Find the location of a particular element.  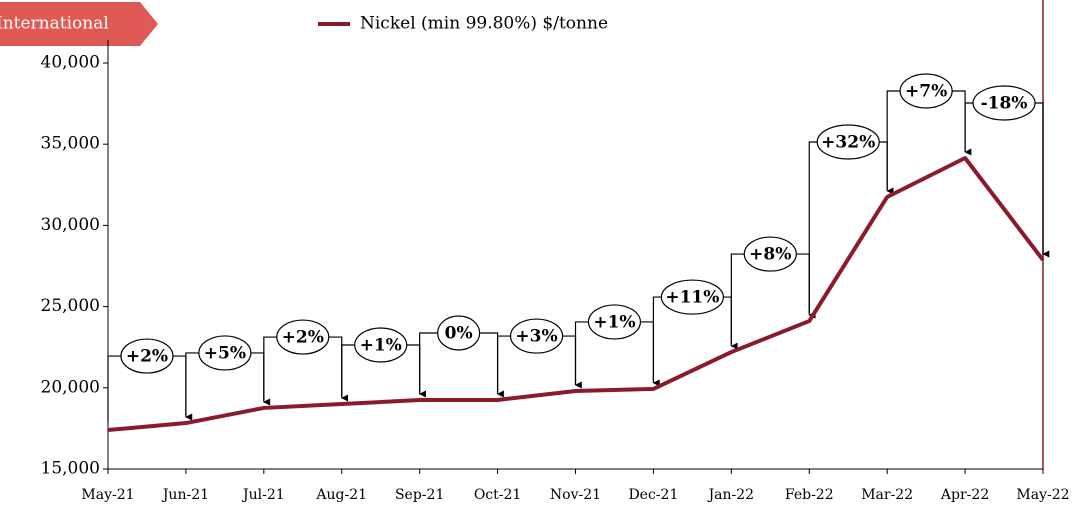

annotation-label: +8% is located at coordinates (770, 255).